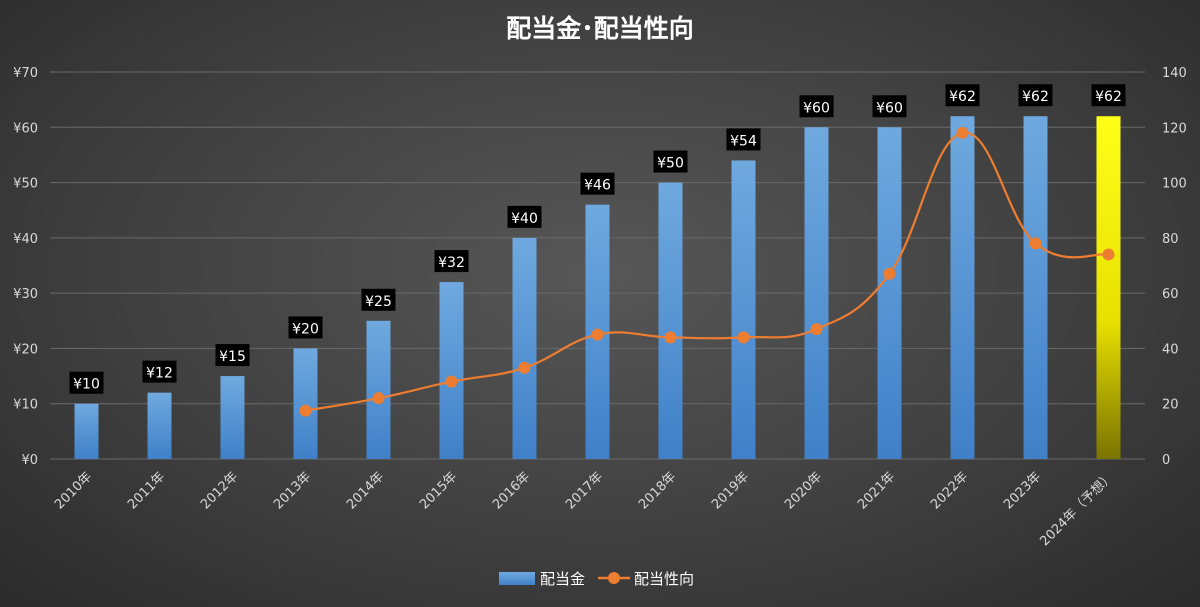 The image size is (1200, 607). Describe the element at coordinates (365, 490) in the screenshot. I see `x-tick-label: 2014年` at that location.